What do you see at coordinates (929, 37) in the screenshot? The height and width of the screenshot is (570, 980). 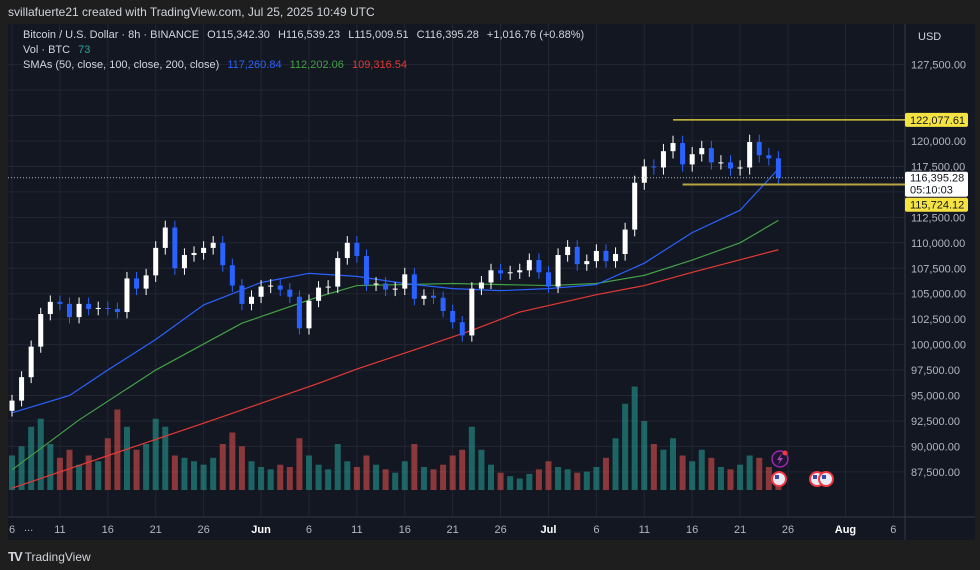 I see `currency-label: USD` at bounding box center [929, 37].